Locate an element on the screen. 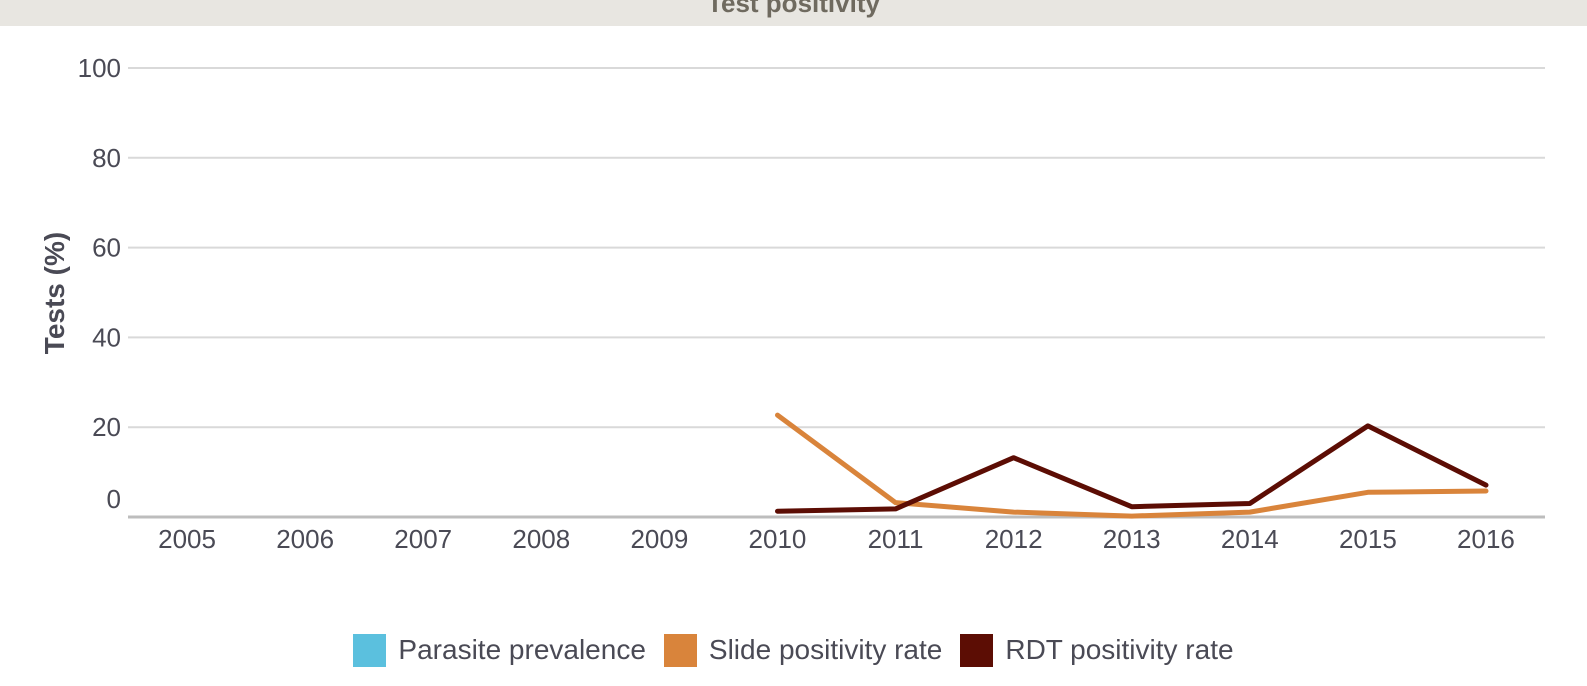 Image resolution: width=1587 pixels, height=686 pixels. y-tick-label: 100 is located at coordinates (99, 68).